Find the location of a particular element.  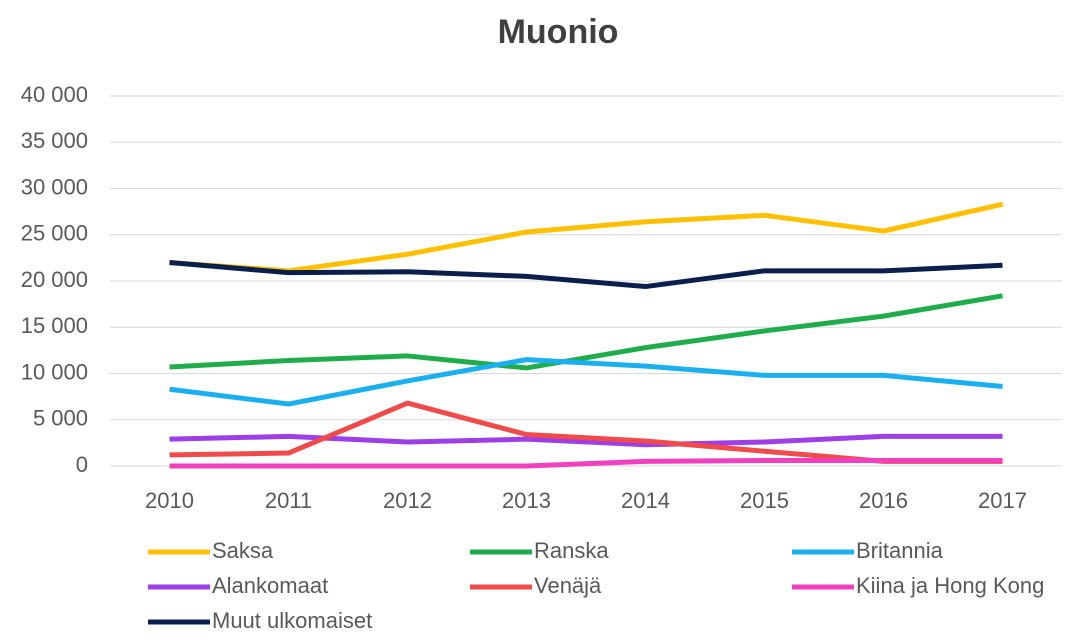

chart-title: Muonio is located at coordinates (558, 32).